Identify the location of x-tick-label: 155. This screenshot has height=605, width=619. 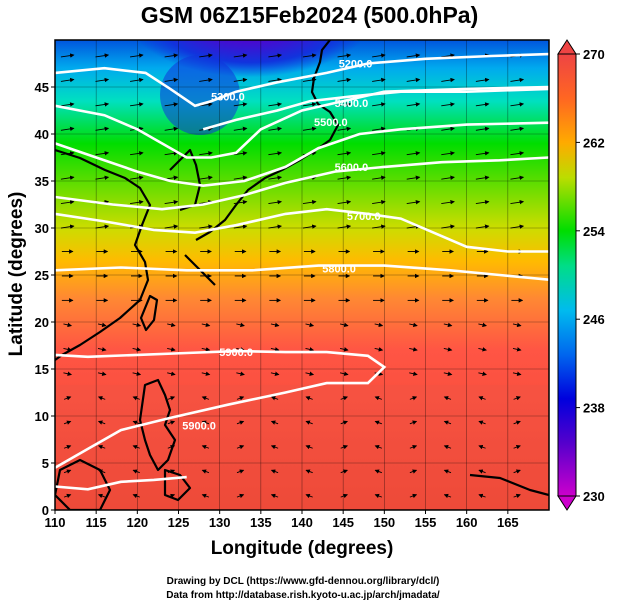
(426, 522).